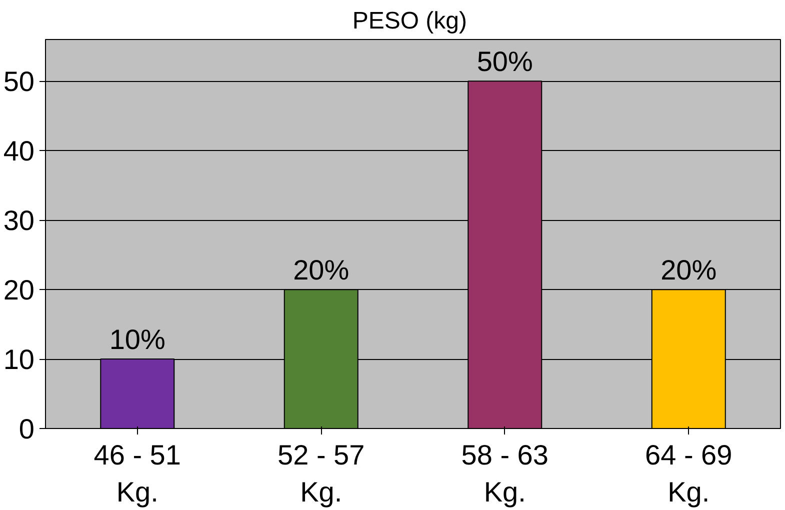 This screenshot has width=785, height=510. What do you see at coordinates (19, 290) in the screenshot?
I see `y-tick-label: 20` at bounding box center [19, 290].